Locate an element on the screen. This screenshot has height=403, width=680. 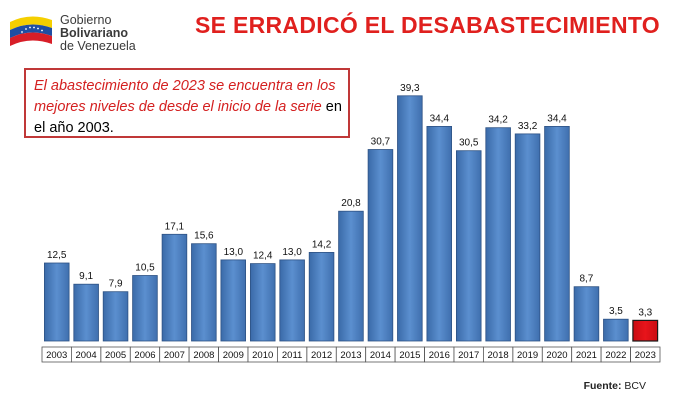
value-label-2014: 30,7 is located at coordinates (381, 142).